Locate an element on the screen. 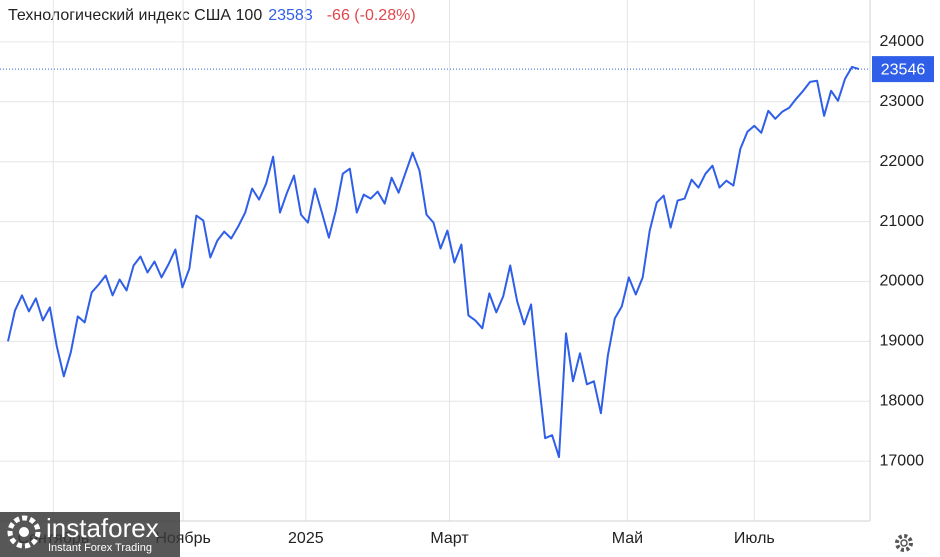  change: -66 (-0.28%) is located at coordinates (371, 15).